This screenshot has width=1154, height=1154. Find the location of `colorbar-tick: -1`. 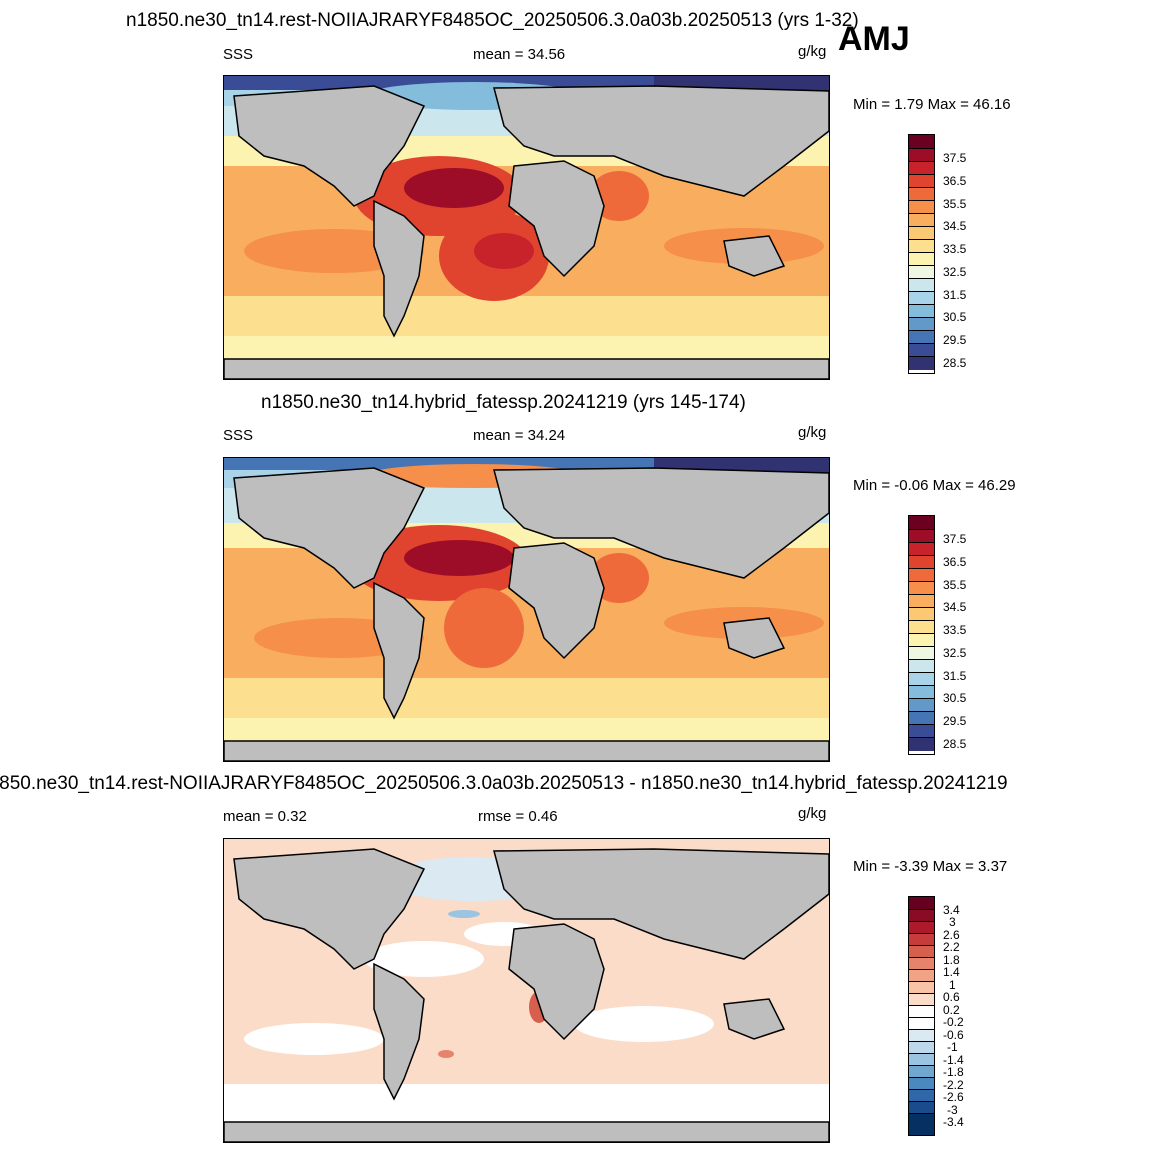

colorbar-tick: -1 is located at coordinates (952, 1047).